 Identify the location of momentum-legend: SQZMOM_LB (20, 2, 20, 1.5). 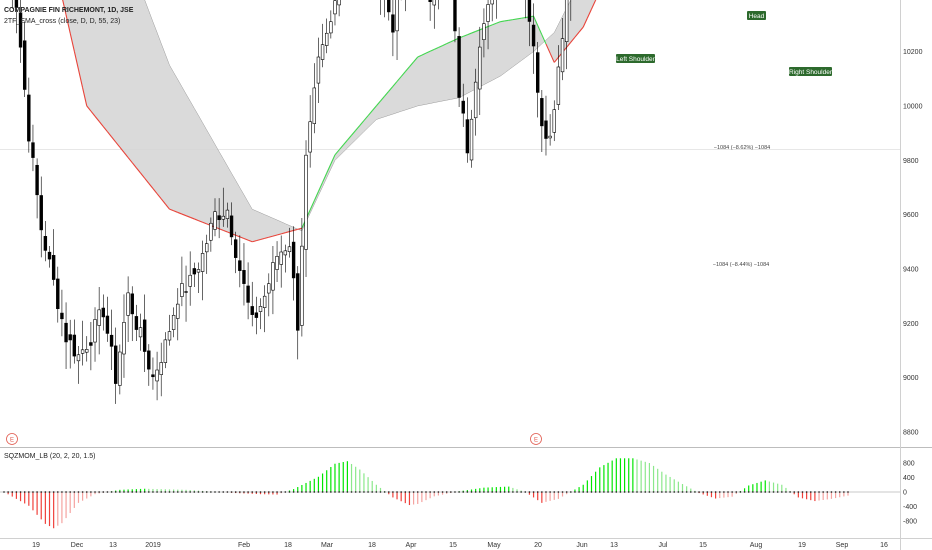
(49, 456).